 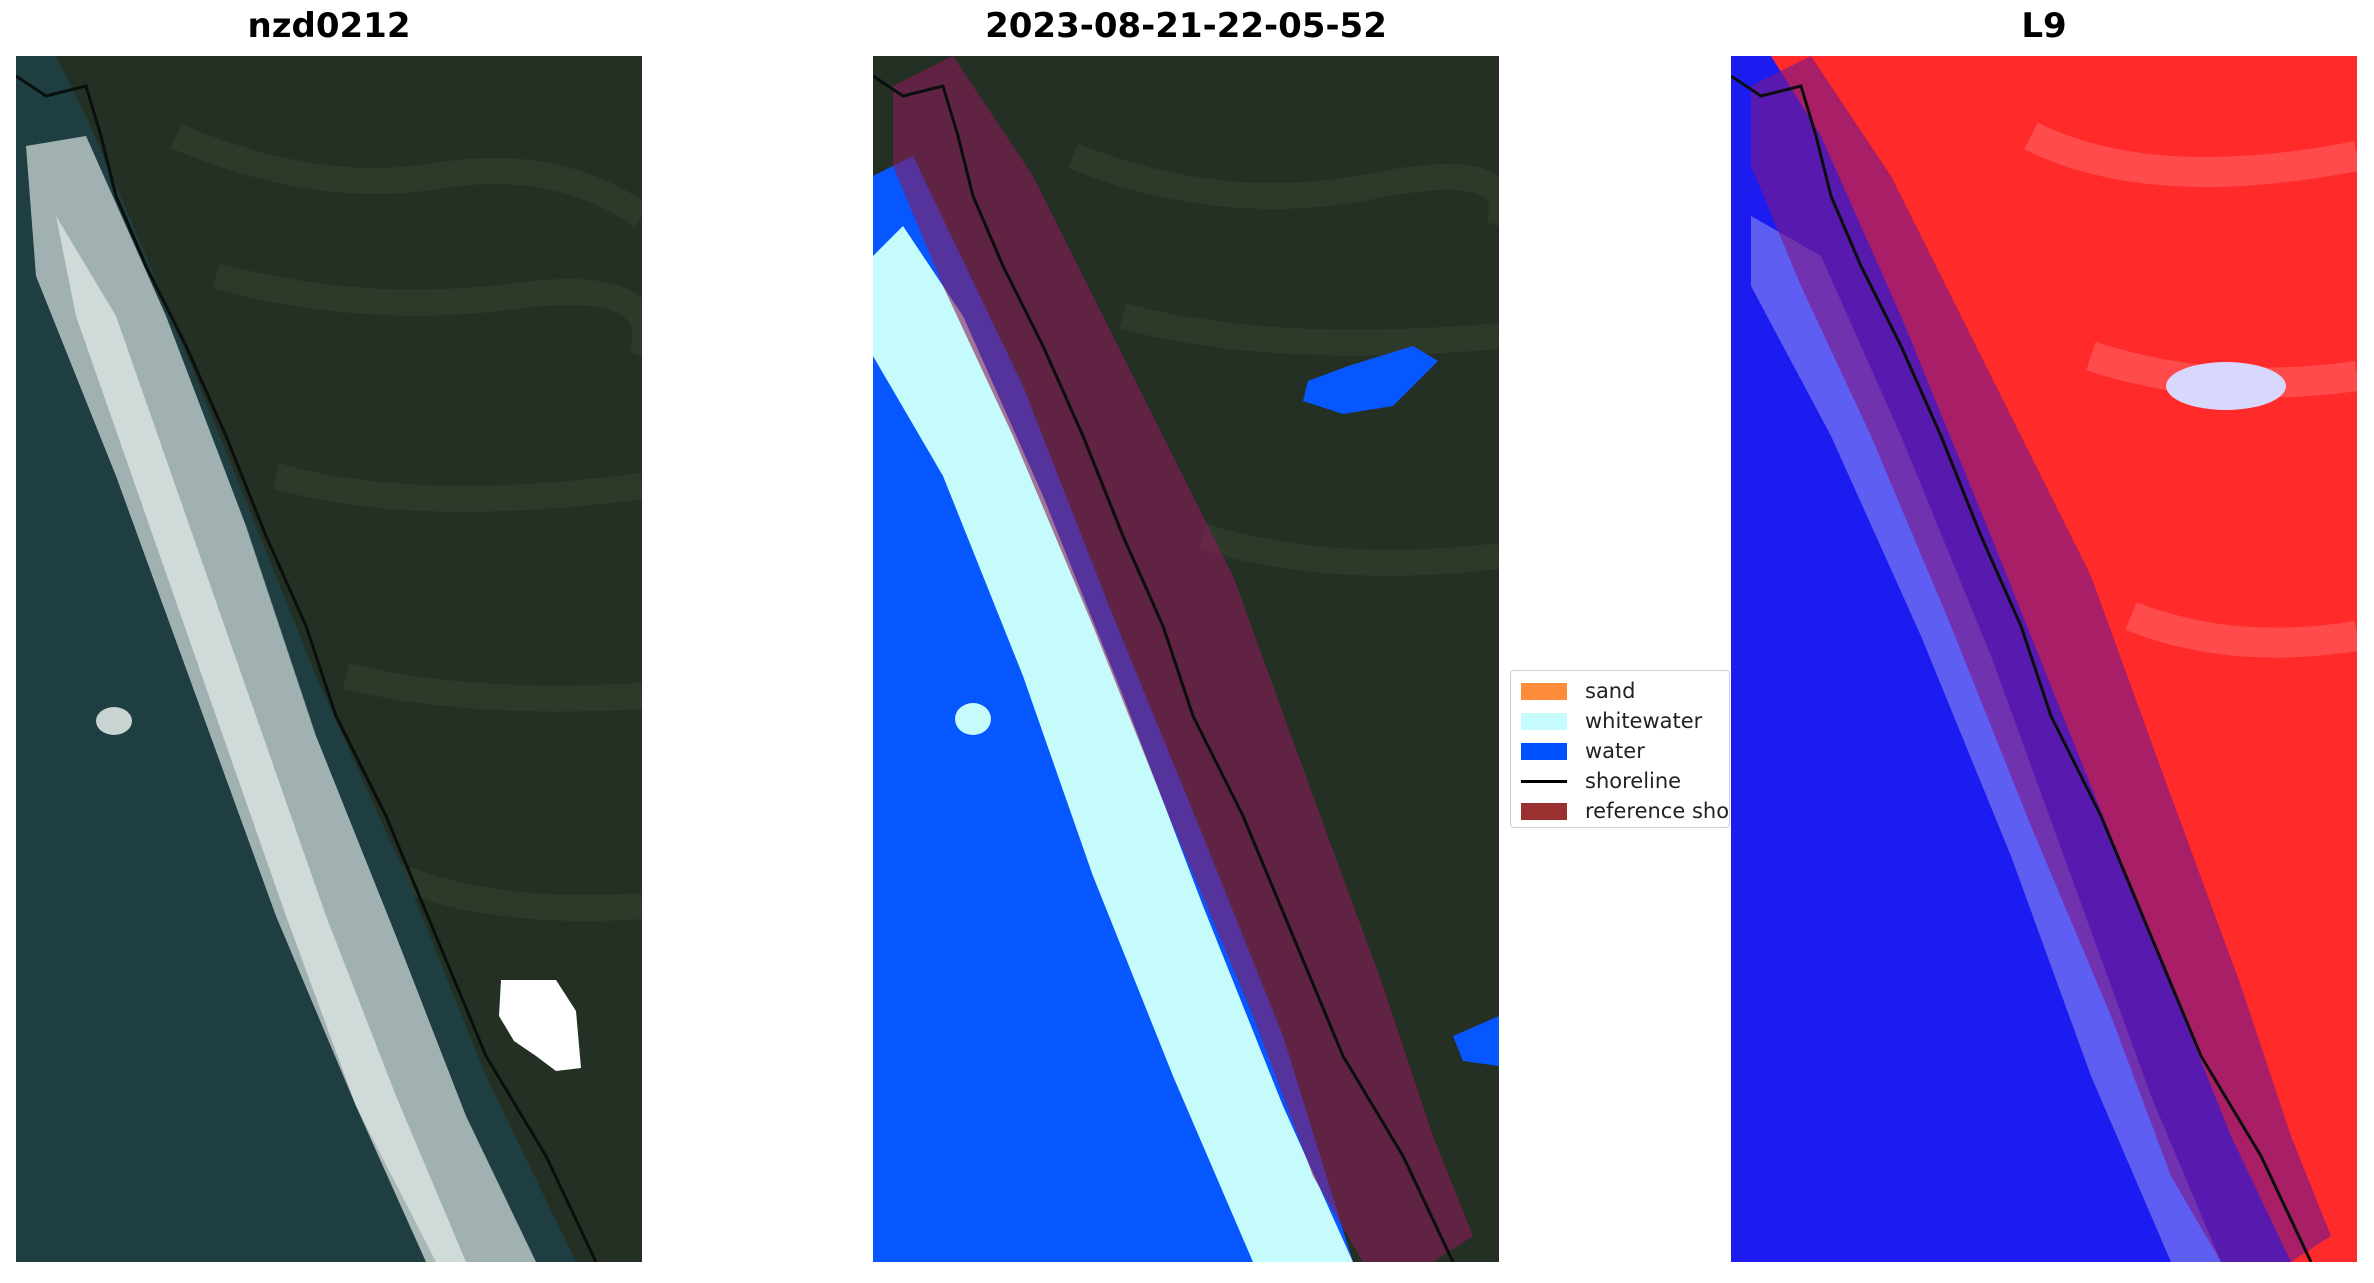 I want to click on legend-item-whitewater: whitewater, so click(x=1625, y=721).